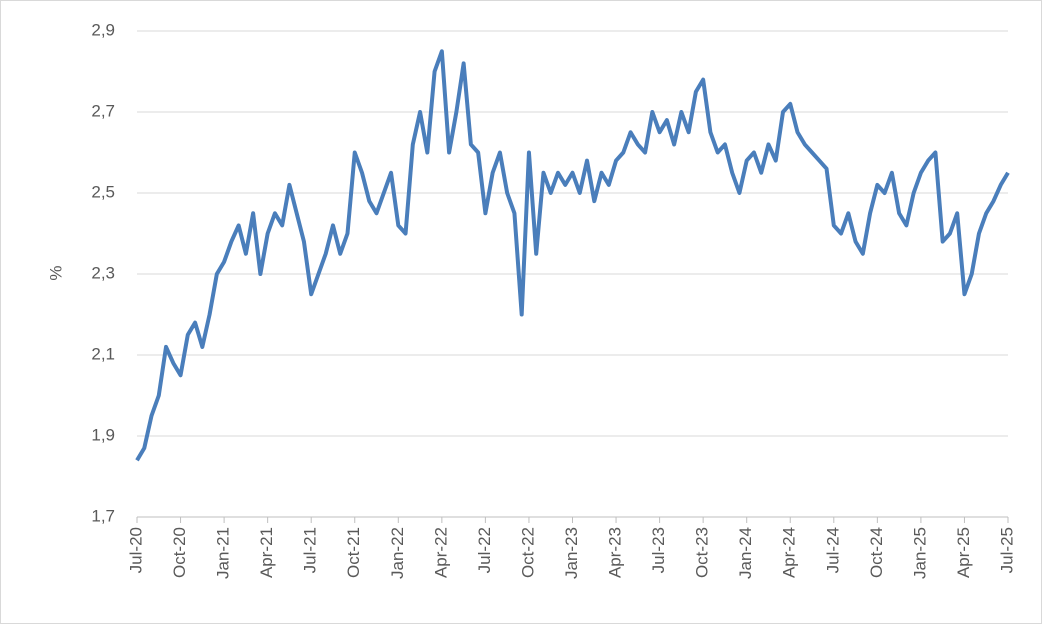 This screenshot has width=1042, height=624. I want to click on x-tick-label: Jan-21, so click(223, 553).